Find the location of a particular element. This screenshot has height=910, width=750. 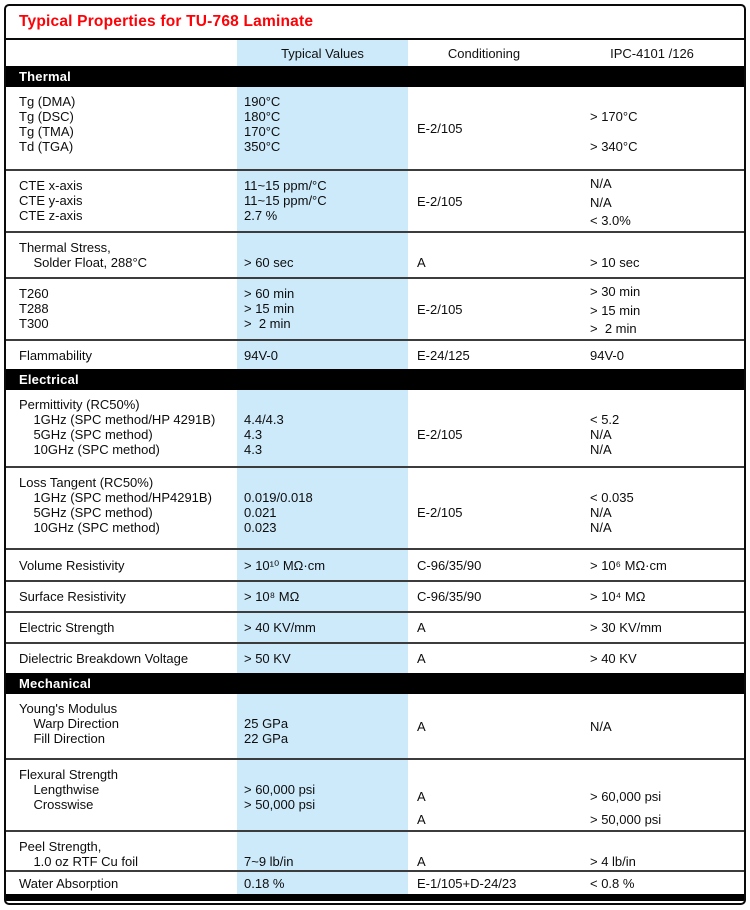

ipc-spec-value-cell: N/A N/A < 3.0% is located at coordinates (652, 201).